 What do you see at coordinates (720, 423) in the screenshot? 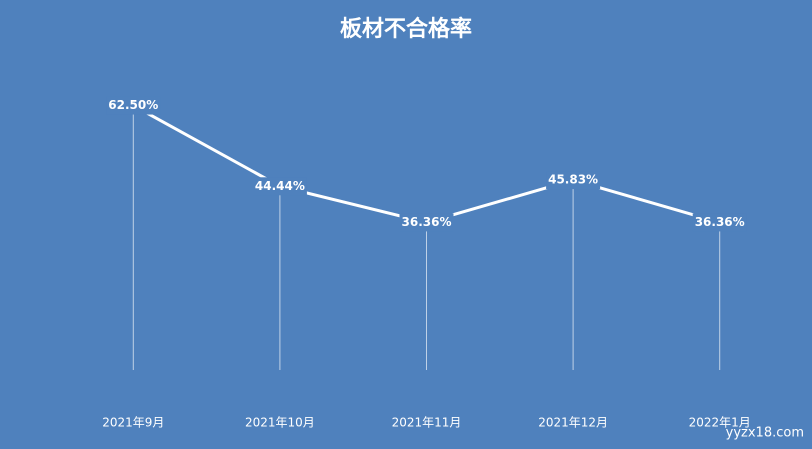
I see `x-tick-label: 2022年1月` at bounding box center [720, 423].